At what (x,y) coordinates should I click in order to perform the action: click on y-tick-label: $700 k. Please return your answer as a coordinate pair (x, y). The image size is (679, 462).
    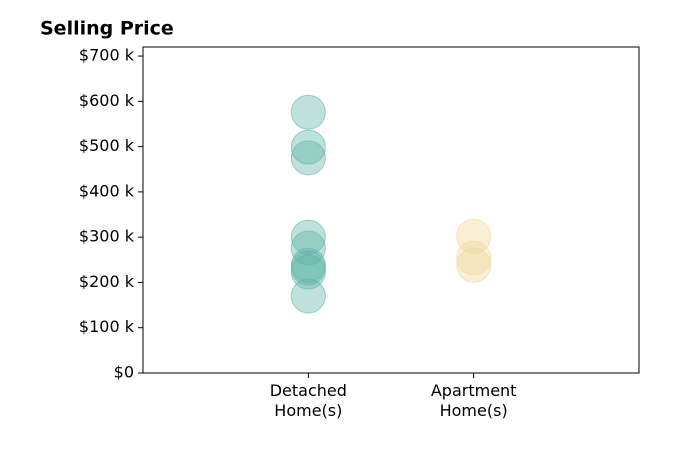
    Looking at the image, I should click on (107, 55).